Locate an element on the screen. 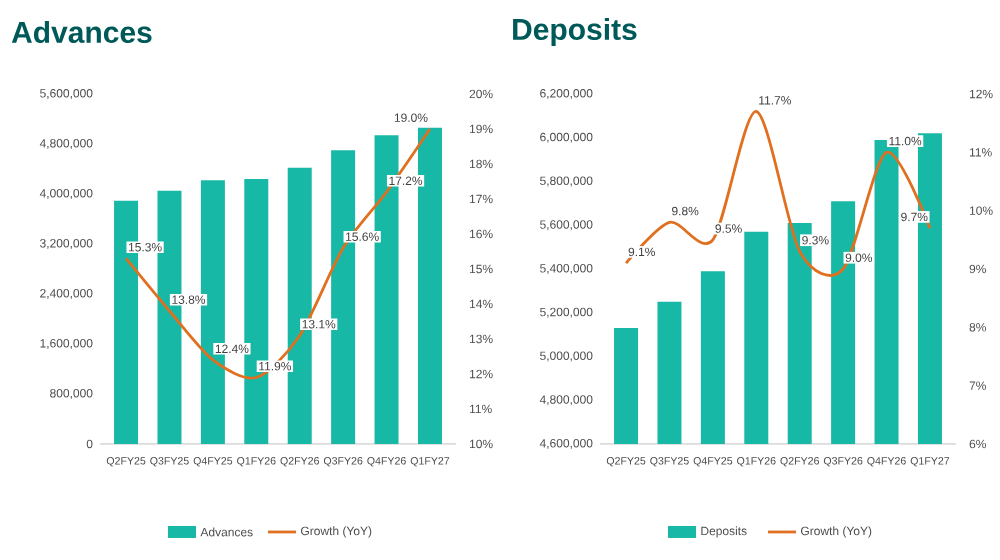 The height and width of the screenshot is (560, 1000). chart-title: Deposits is located at coordinates (575, 32).